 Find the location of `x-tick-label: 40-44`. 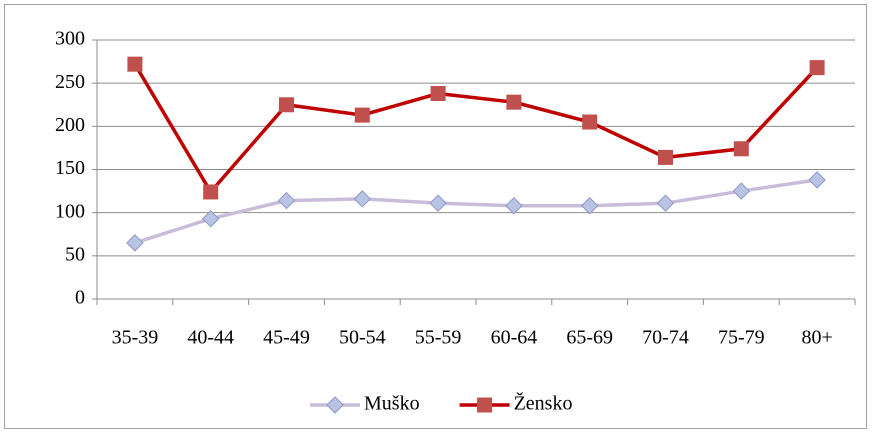

x-tick-label: 40-44 is located at coordinates (210, 338).